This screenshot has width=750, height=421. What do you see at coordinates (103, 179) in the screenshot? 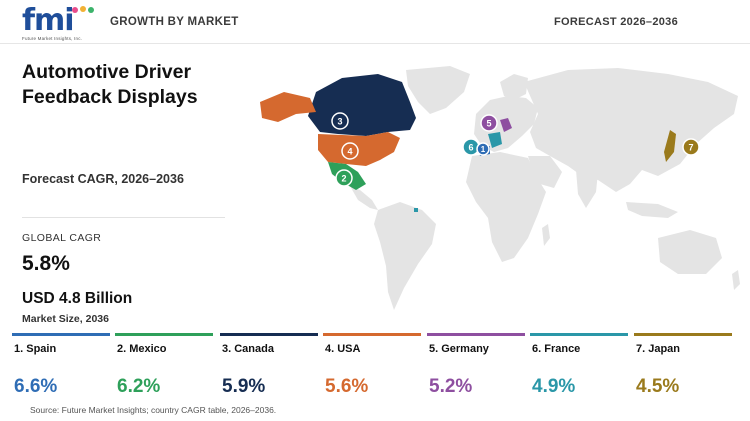
I see `forecast-label: Forecast CAGR, 2026–2036` at bounding box center [103, 179].